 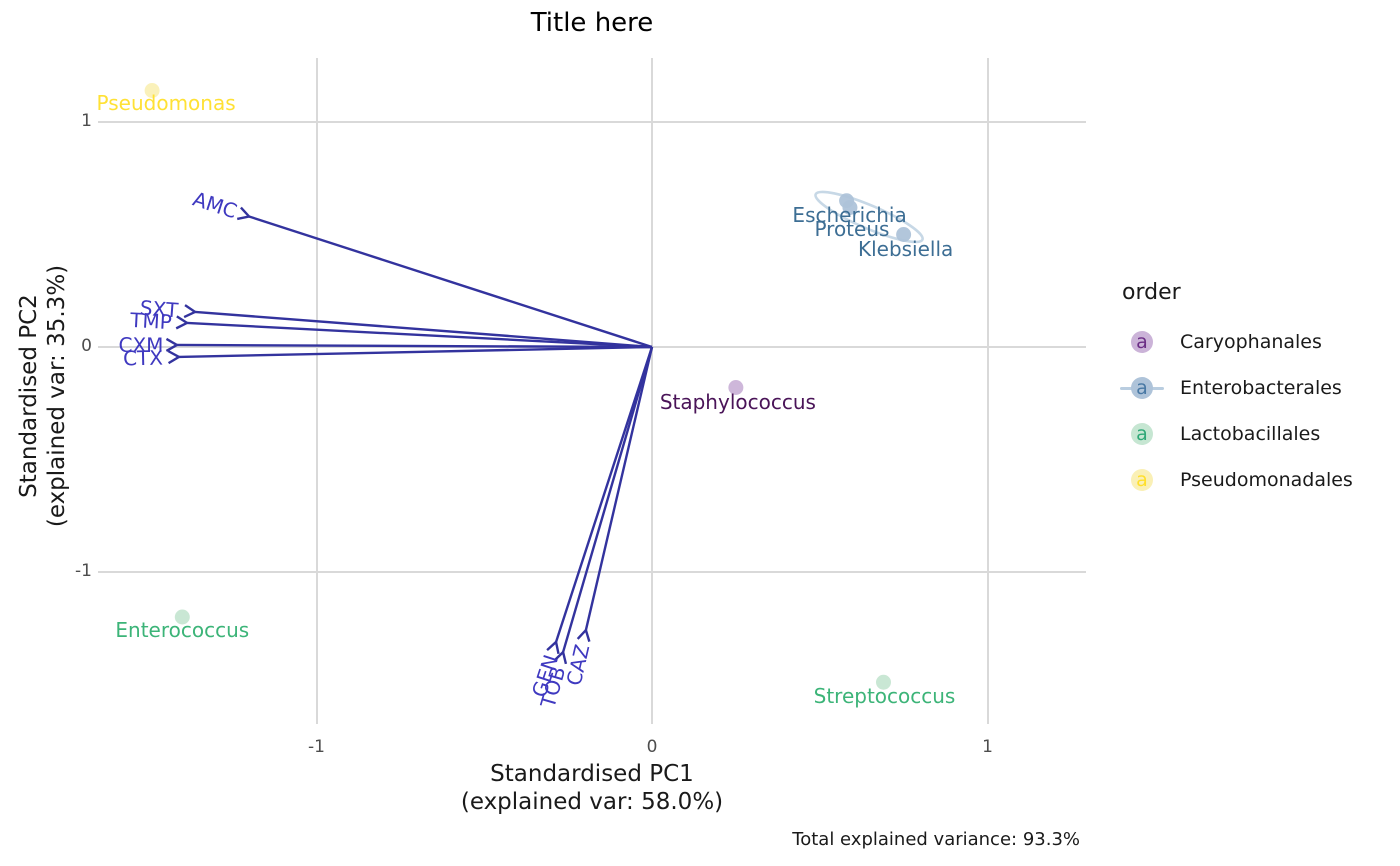 What do you see at coordinates (615, 494) in the screenshot?
I see `loading-arrow-caz` at bounding box center [615, 494].